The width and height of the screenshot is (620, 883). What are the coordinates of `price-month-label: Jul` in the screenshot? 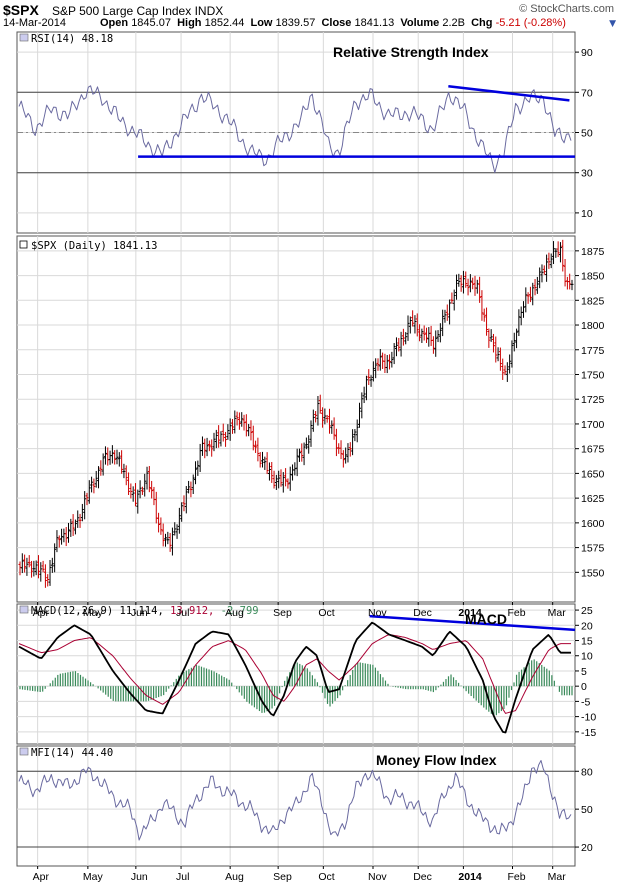 It's located at (182, 613).